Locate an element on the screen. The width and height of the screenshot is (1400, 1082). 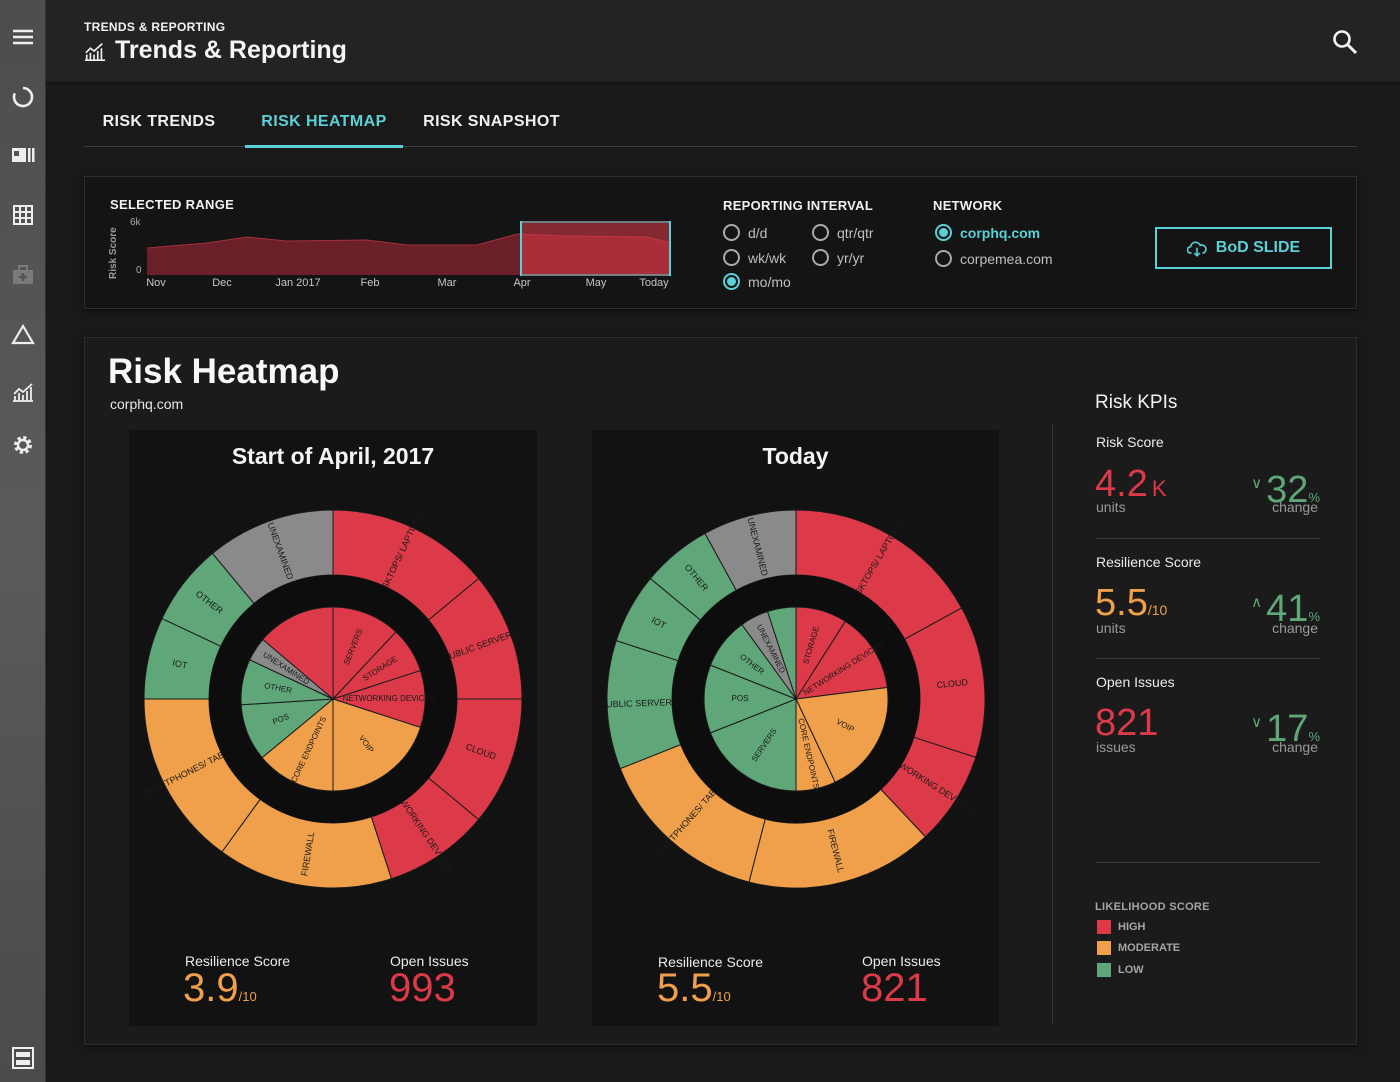
sunburst-label: CLOUD is located at coordinates (952, 683).